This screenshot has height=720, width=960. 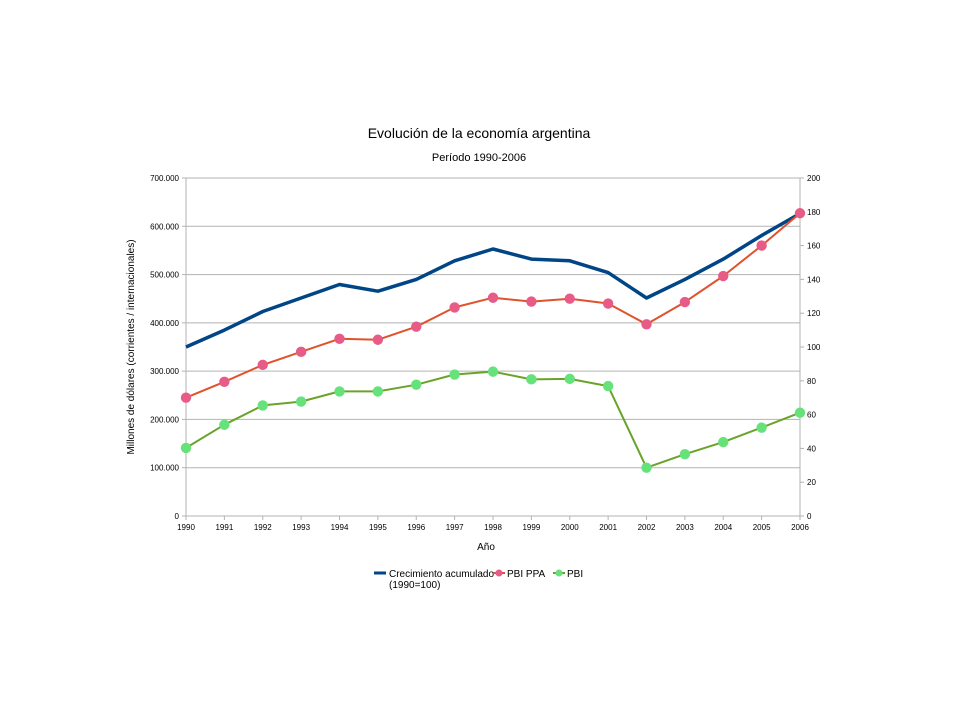 What do you see at coordinates (559, 573) in the screenshot?
I see `legend-marker-pbi` at bounding box center [559, 573].